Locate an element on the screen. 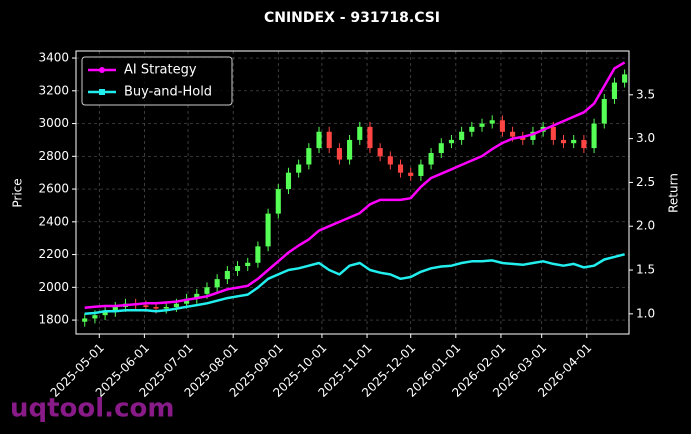 This screenshot has width=691, height=434. series-line is located at coordinates (354, 284).